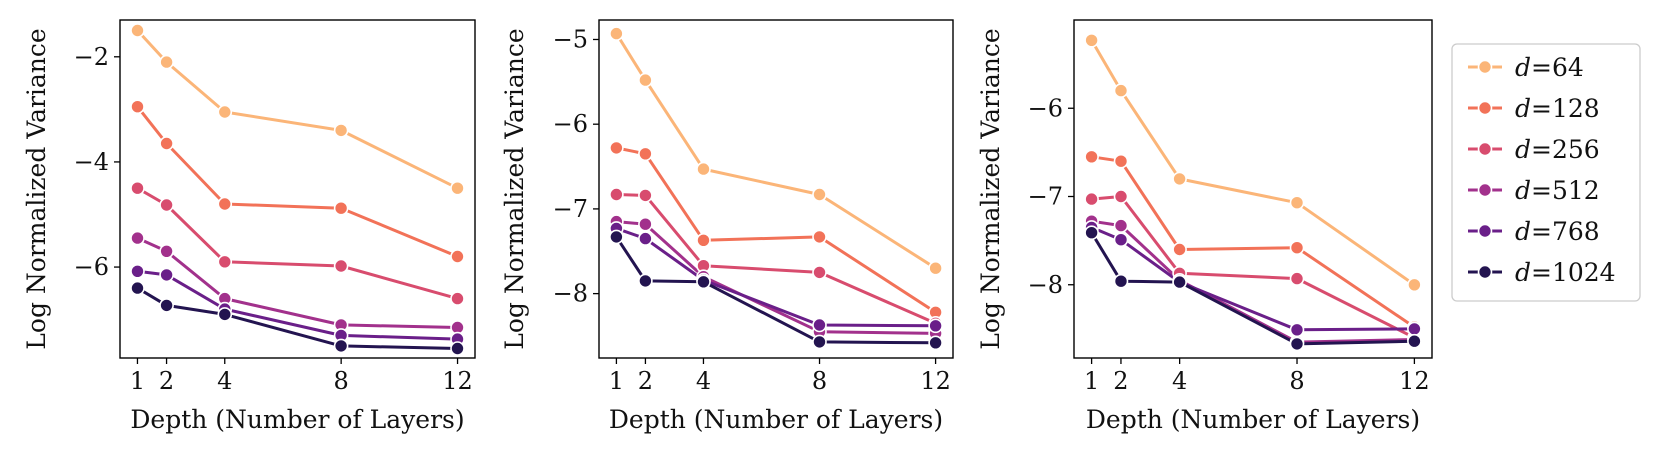 This screenshot has height=462, width=1661. I want to click on legend-entry: d=256, so click(1534, 149).